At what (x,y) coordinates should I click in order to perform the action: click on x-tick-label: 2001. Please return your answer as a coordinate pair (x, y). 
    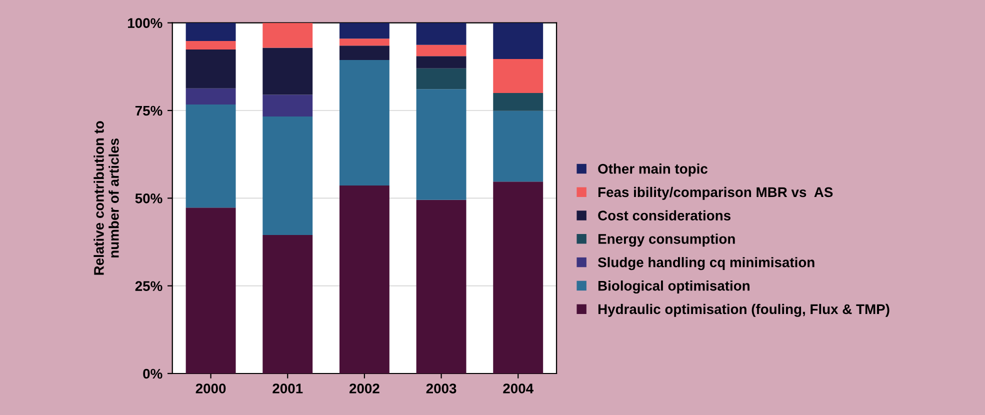
    Looking at the image, I should click on (287, 389).